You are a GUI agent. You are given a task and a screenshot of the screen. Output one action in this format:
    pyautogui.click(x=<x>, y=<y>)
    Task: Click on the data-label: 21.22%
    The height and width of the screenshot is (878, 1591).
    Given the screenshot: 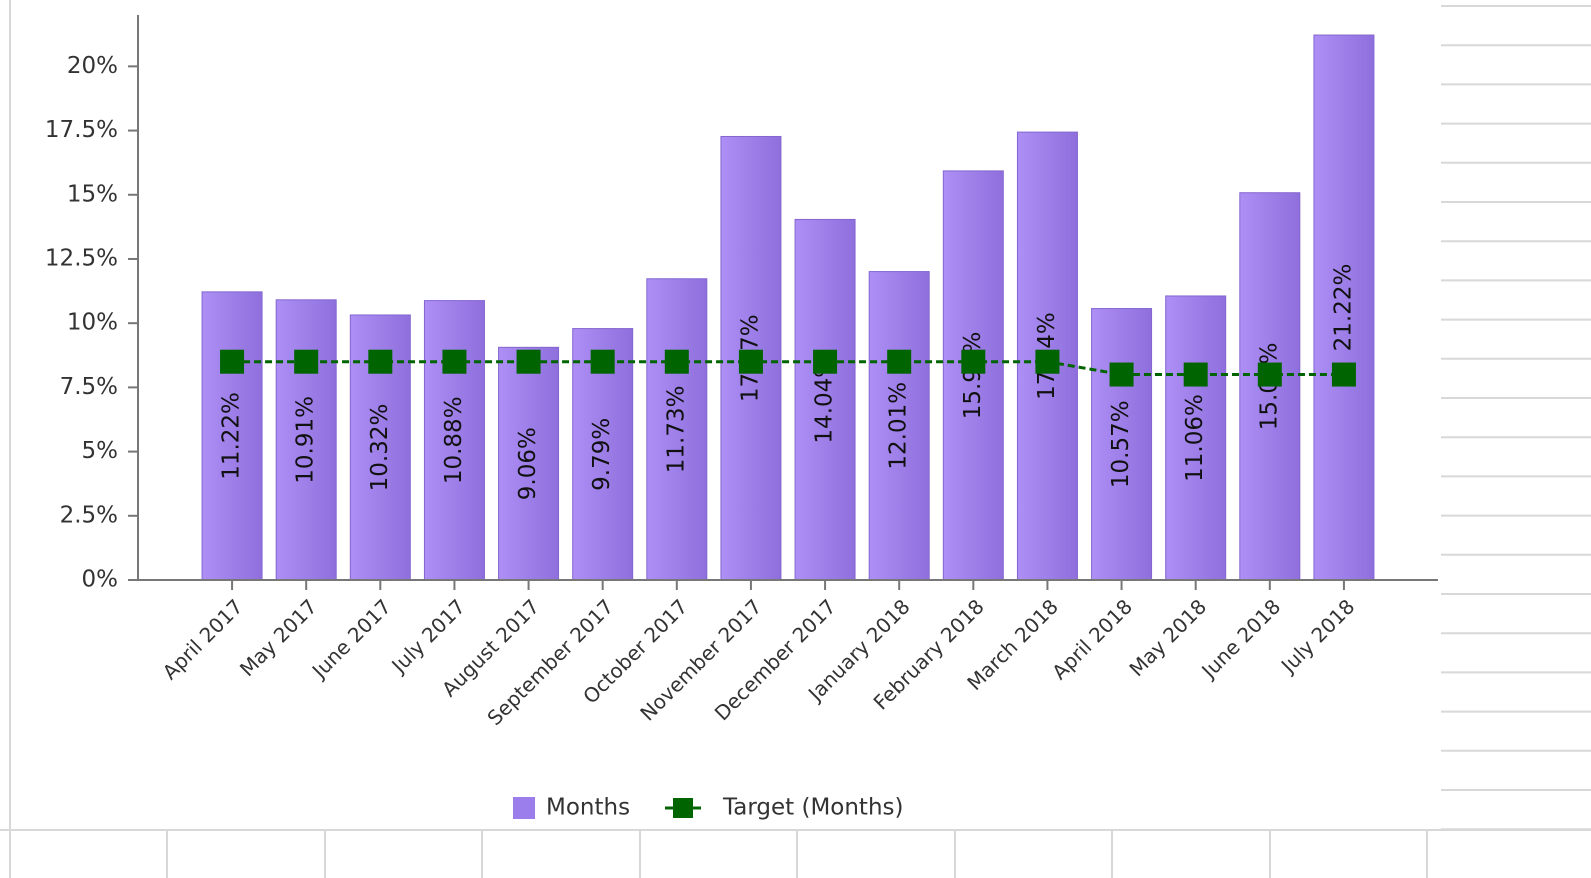 What is the action you would take?
    pyautogui.click(x=1343, y=308)
    